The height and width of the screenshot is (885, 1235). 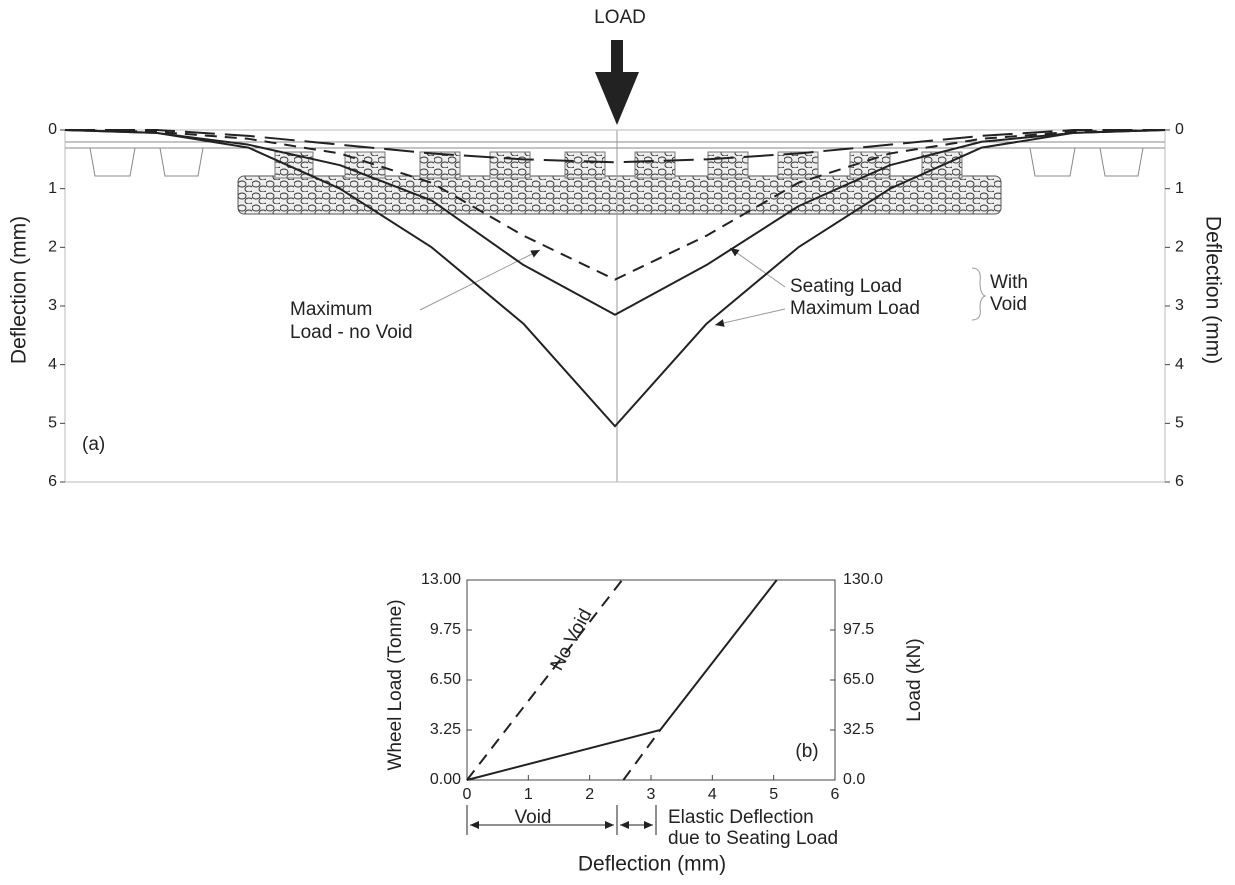 I want to click on annotation: Load - no Void, so click(x=351, y=332).